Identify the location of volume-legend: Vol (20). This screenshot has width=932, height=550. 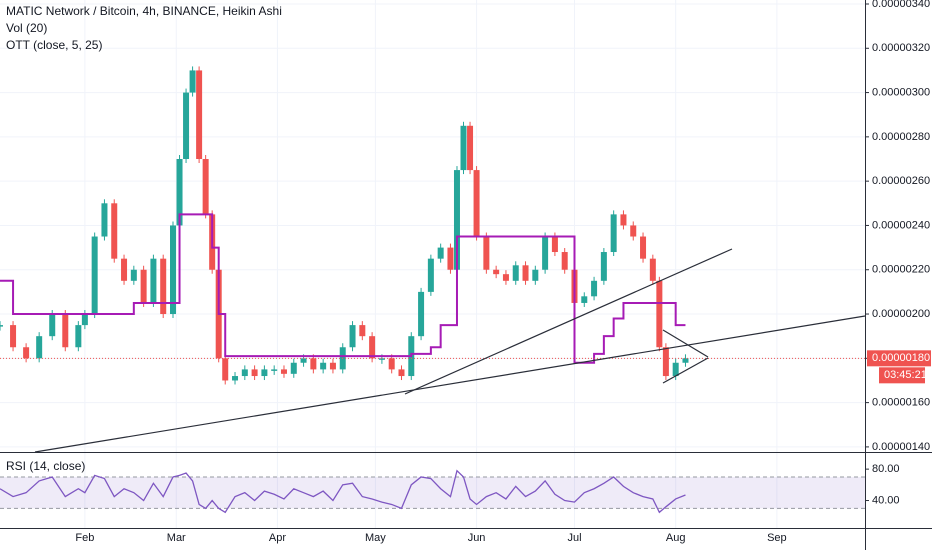
(26, 28).